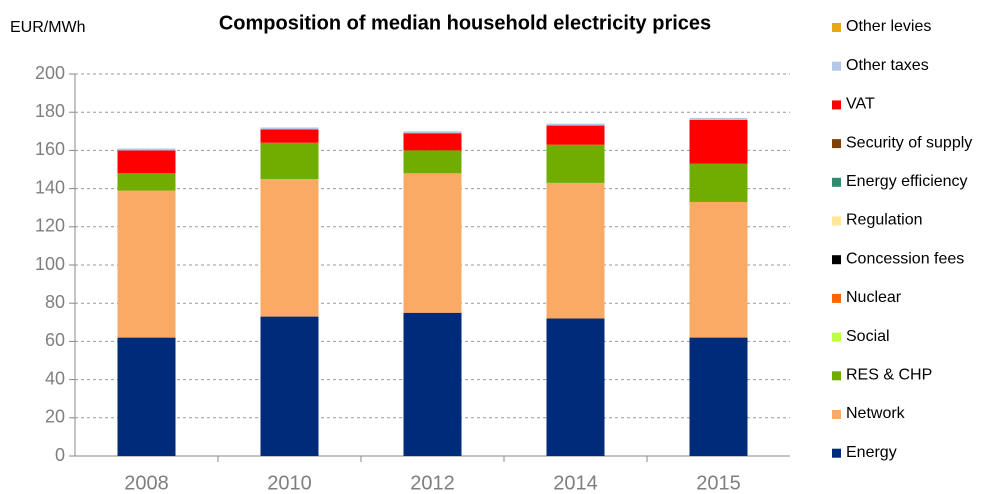 The height and width of the screenshot is (494, 984). What do you see at coordinates (874, 297) in the screenshot?
I see `legend-label: Nuclear` at bounding box center [874, 297].